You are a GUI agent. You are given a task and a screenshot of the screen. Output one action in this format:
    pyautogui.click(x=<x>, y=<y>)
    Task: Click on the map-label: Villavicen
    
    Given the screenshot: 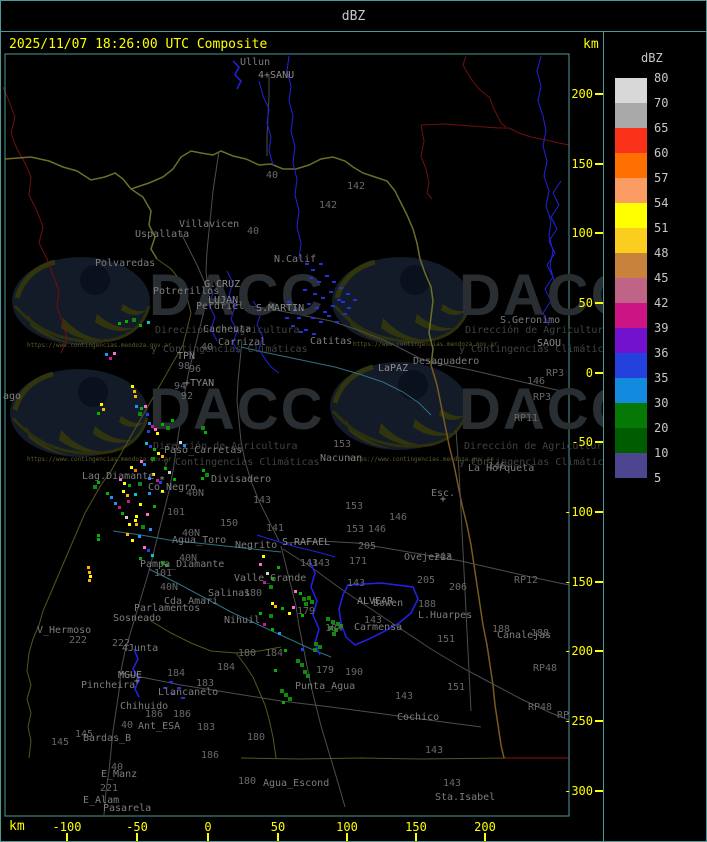 What is the action you would take?
    pyautogui.click(x=209, y=224)
    